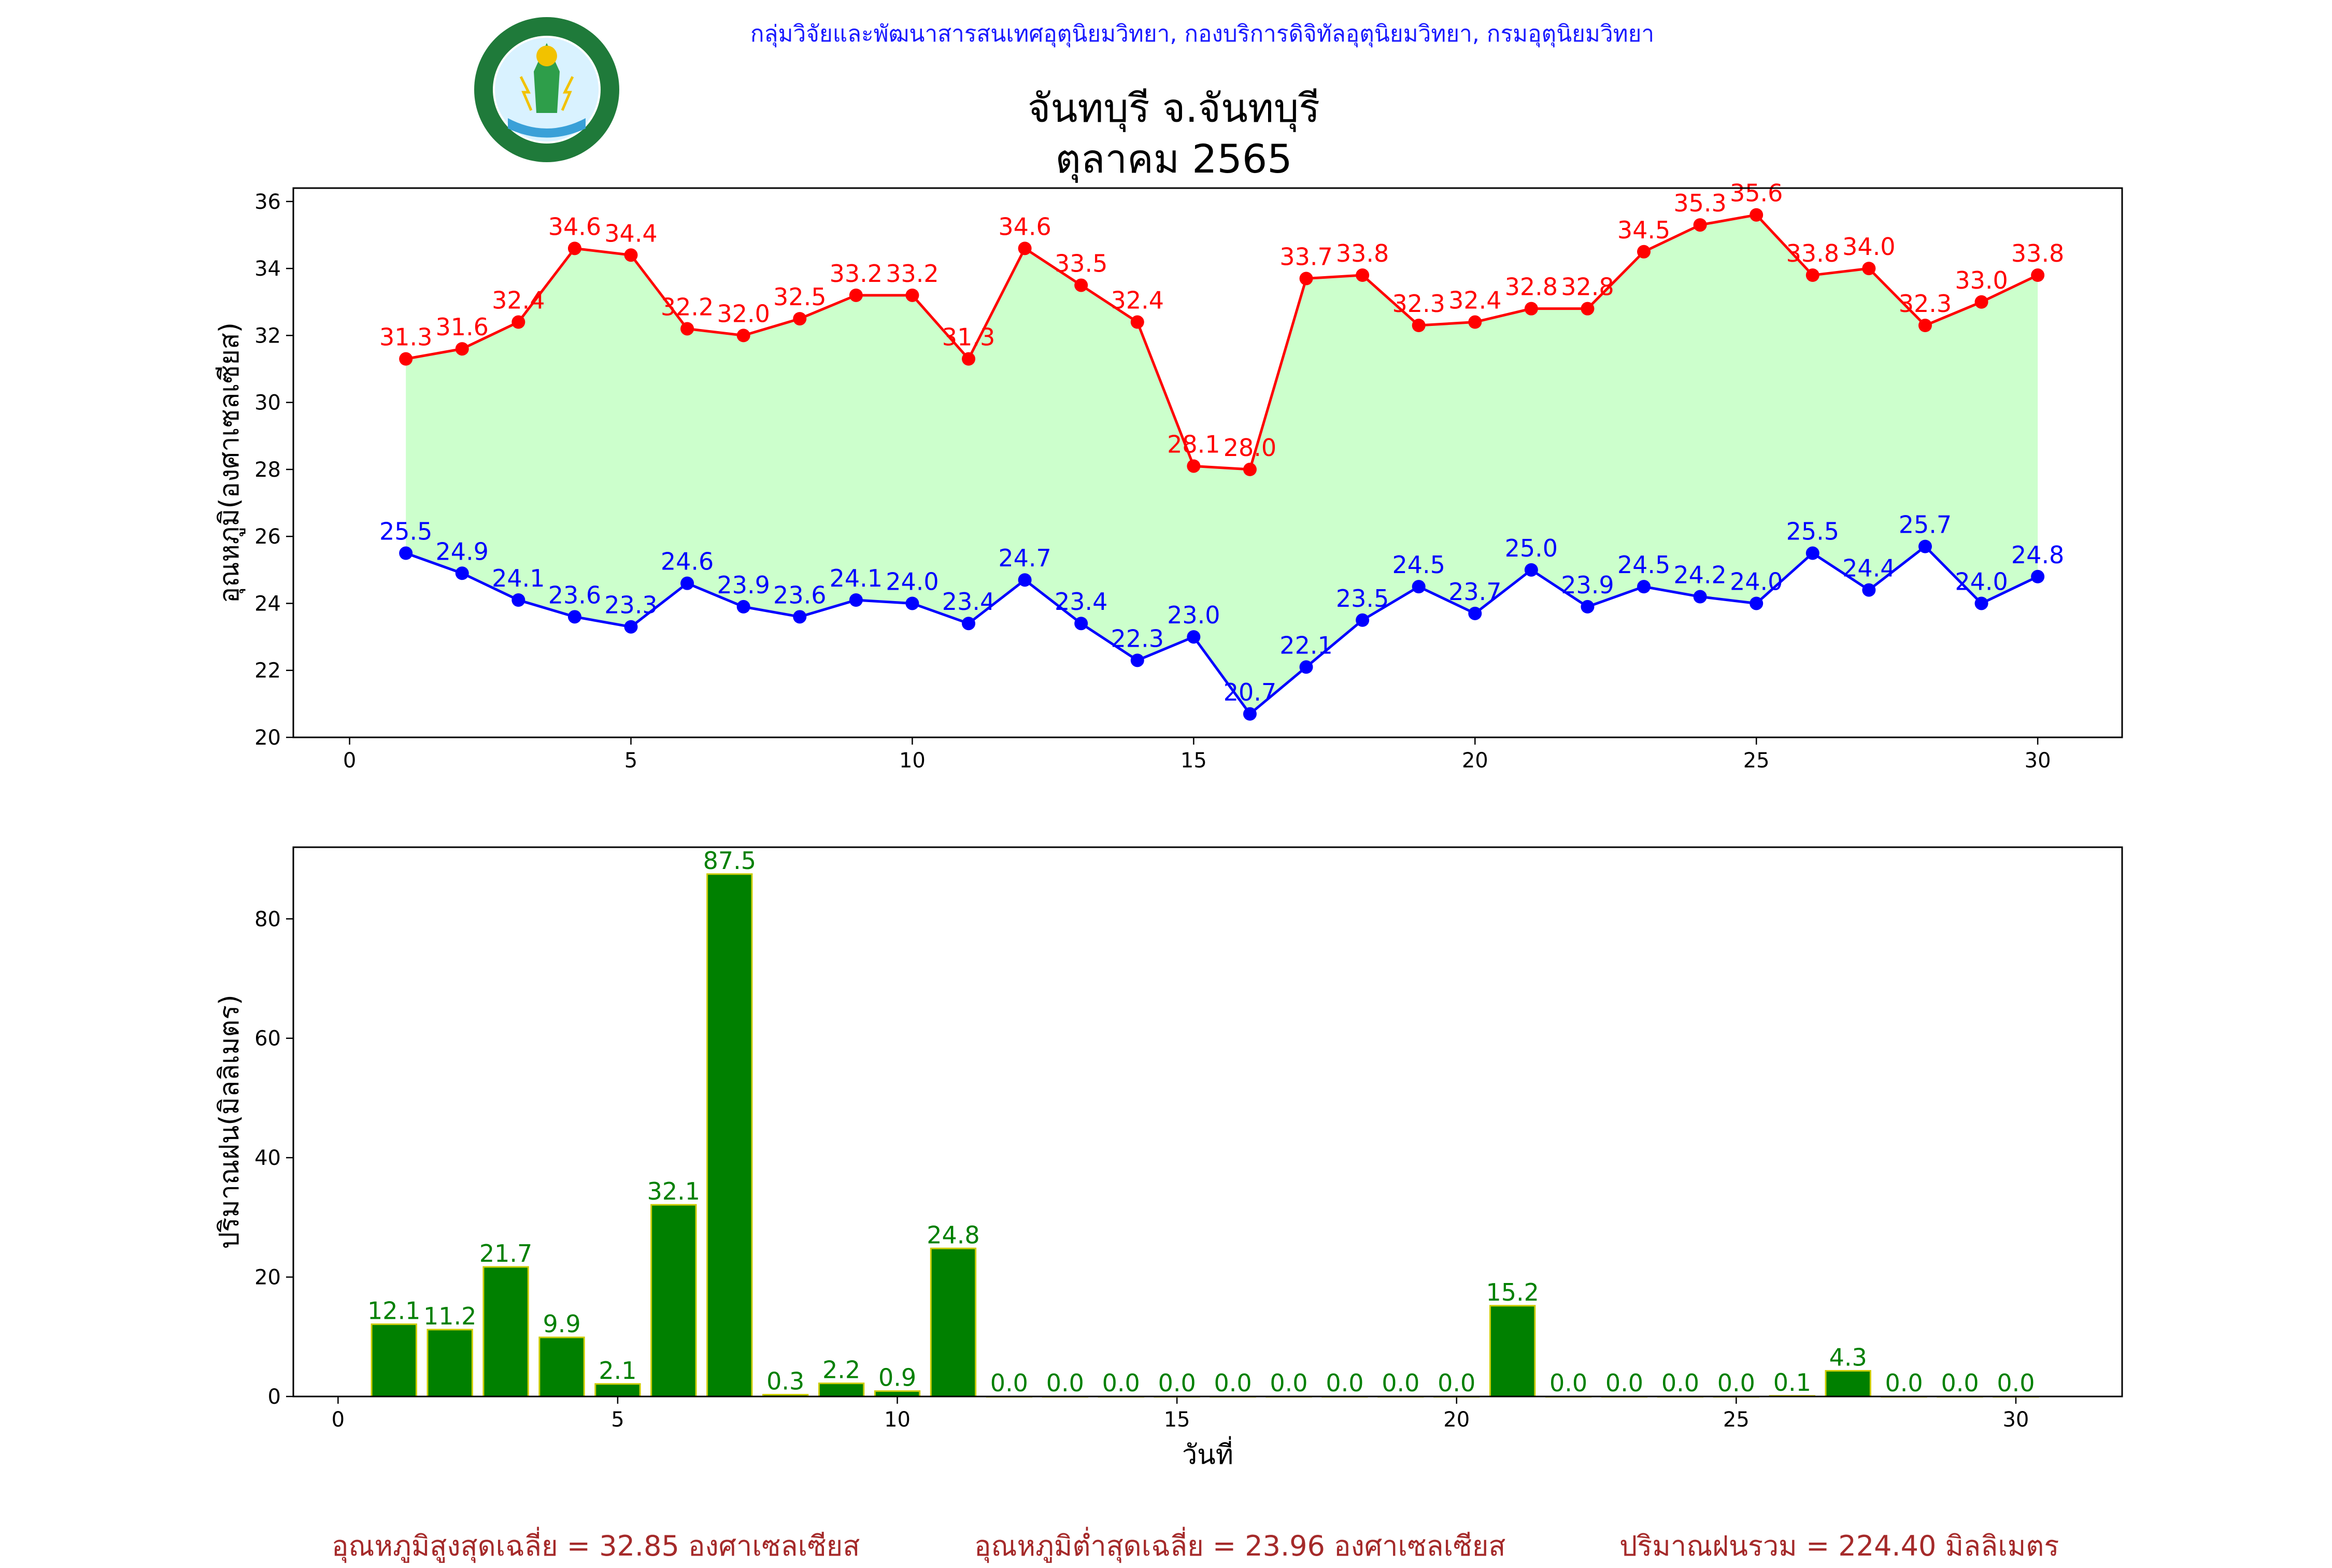 This screenshot has height=1568, width=2332. What do you see at coordinates (561, 1324) in the screenshot?
I see `rain-data-label: 9.9` at bounding box center [561, 1324].